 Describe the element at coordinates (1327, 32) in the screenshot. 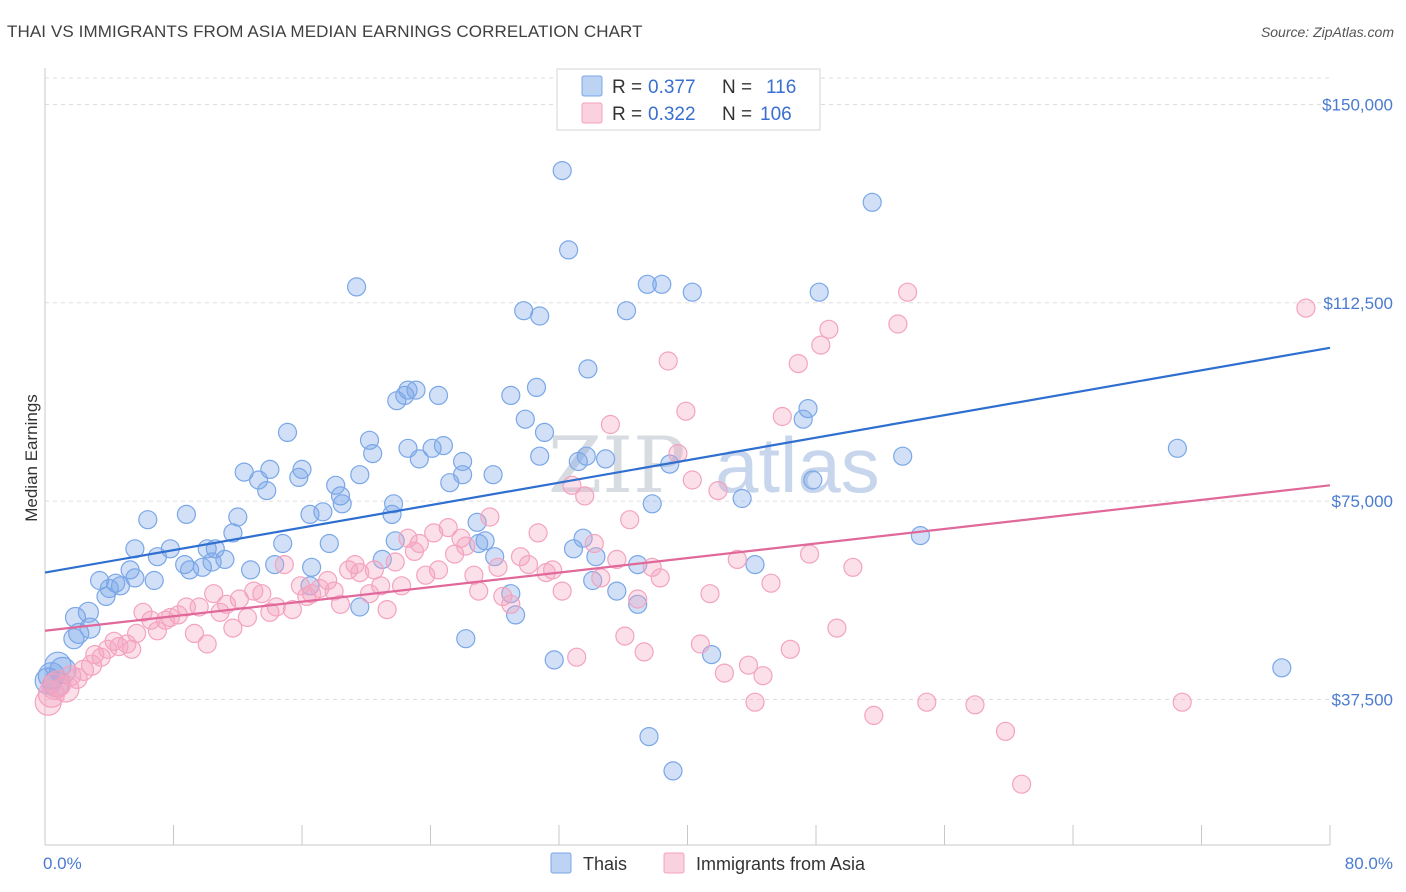

I see `source-credit: Source: ZipAtlas.com` at that location.